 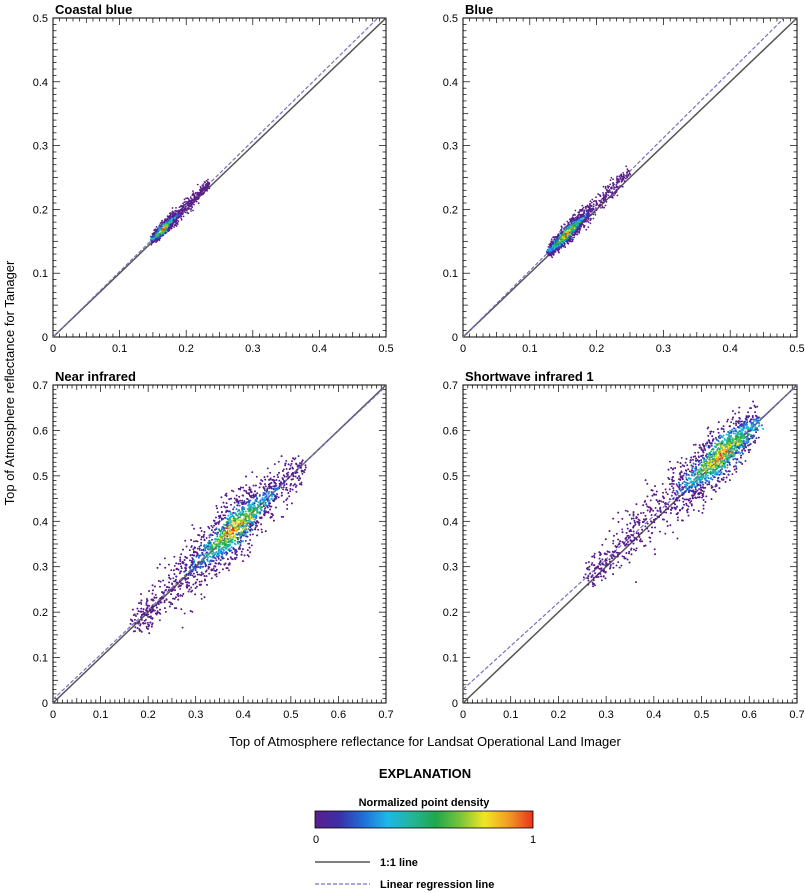 I want to click on x-tick-label: 0.2, so click(x=147, y=715).